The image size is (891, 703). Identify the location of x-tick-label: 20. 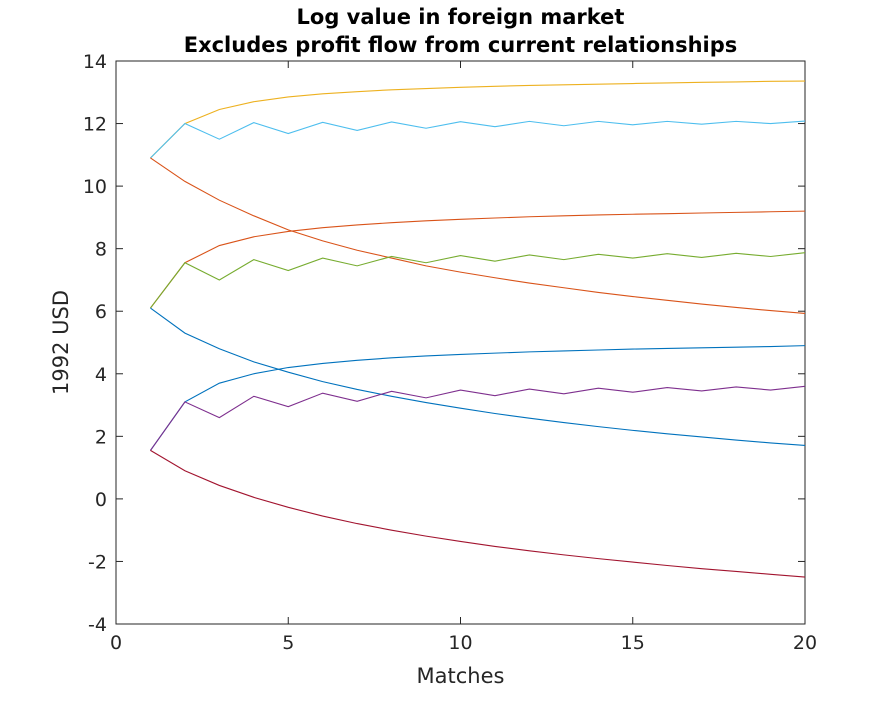
(805, 643).